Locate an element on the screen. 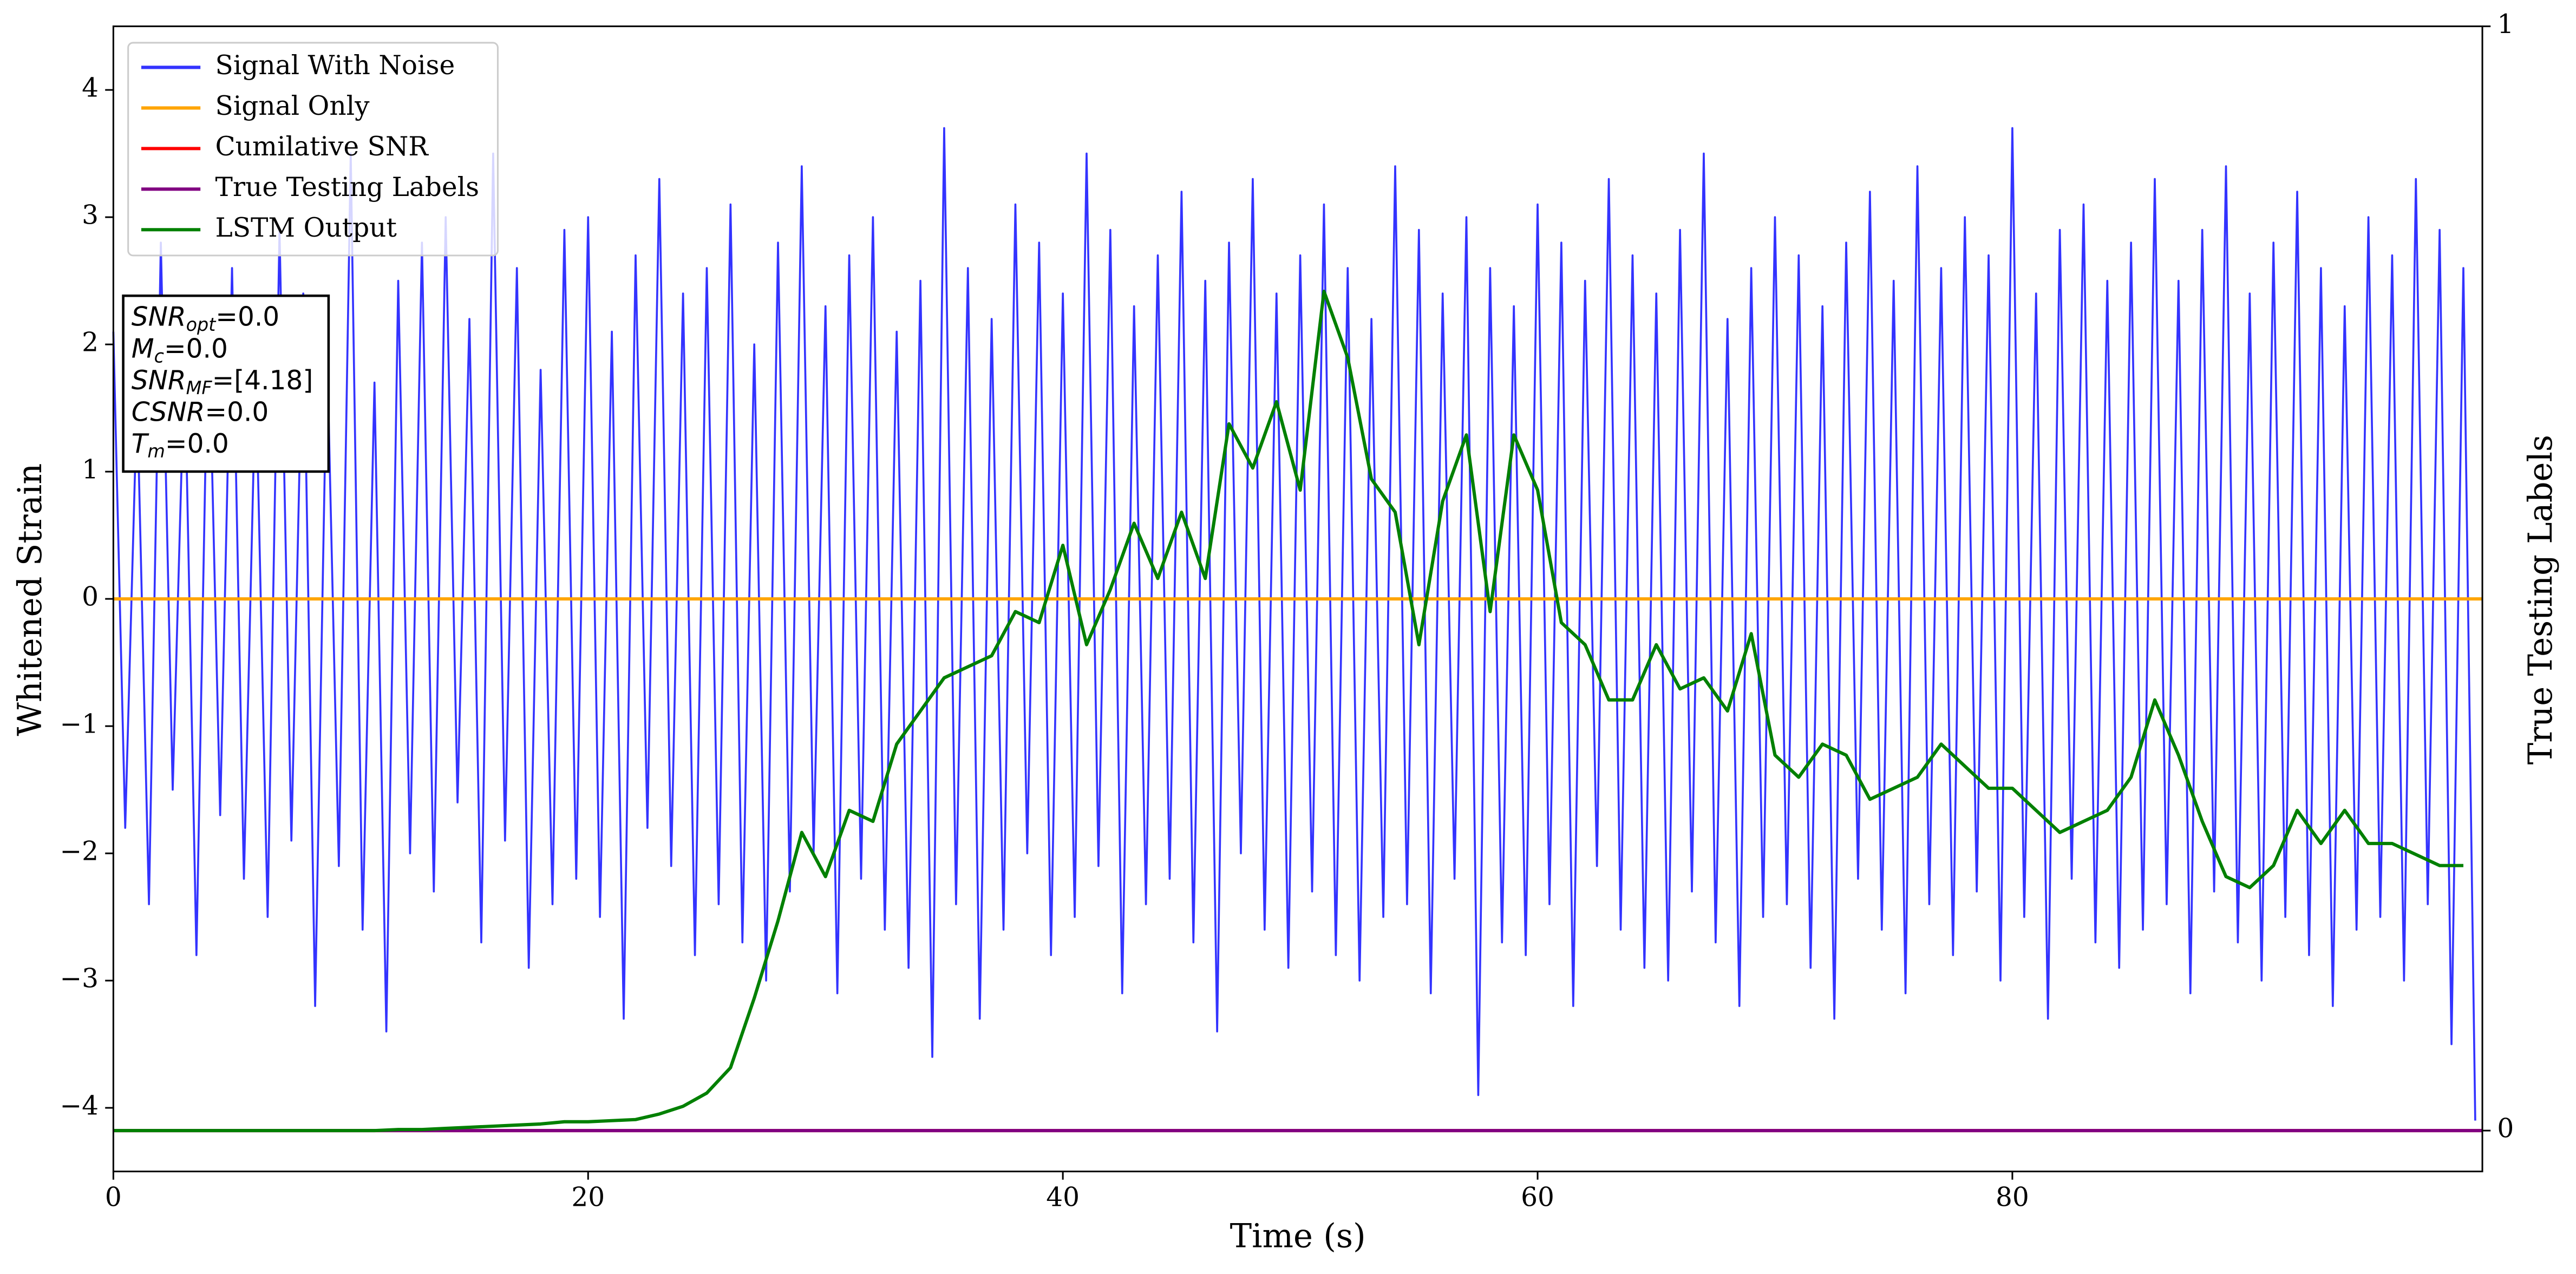  annotation-text: Mc=0.0 is located at coordinates (180, 350).